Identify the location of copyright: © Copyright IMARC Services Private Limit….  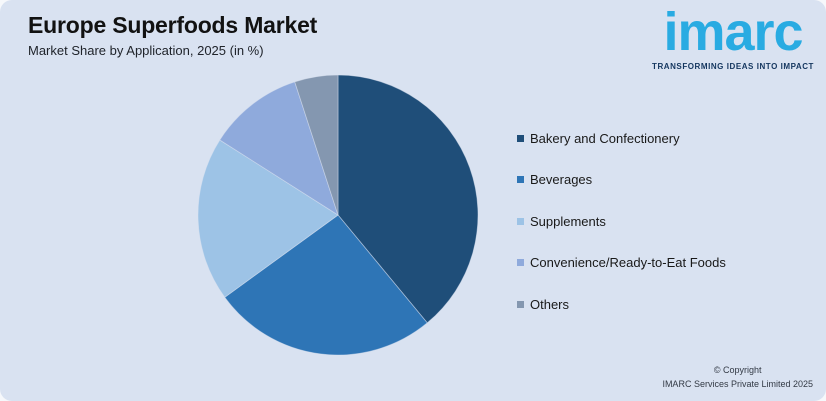
(737, 378).